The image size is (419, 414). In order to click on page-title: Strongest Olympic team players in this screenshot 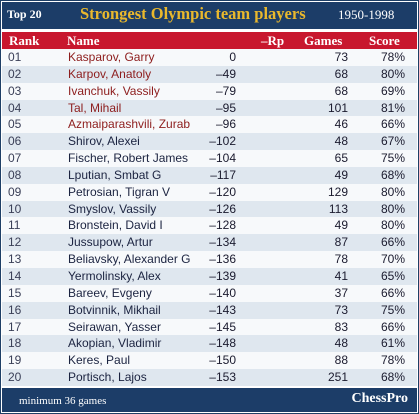, I will do `click(193, 13)`.